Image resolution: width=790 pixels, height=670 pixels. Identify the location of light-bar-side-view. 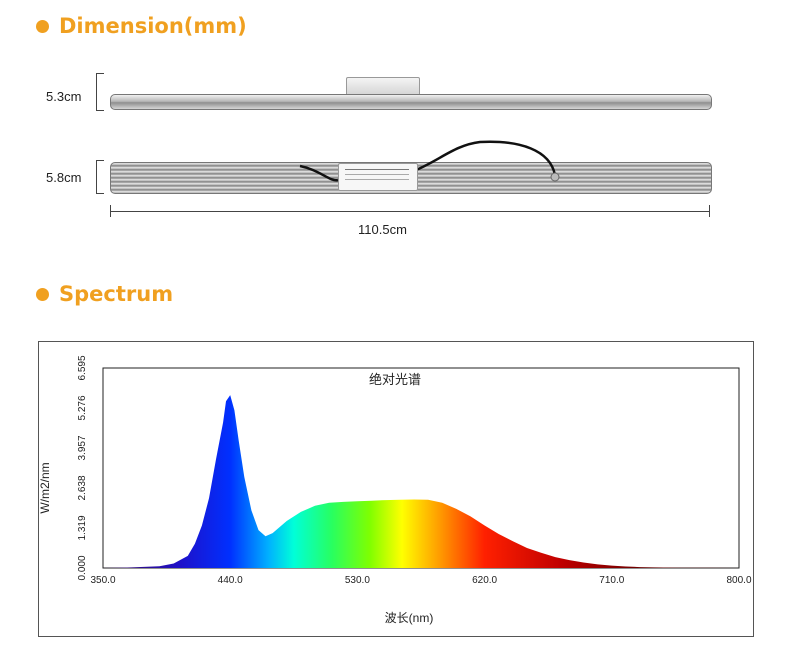
(411, 102).